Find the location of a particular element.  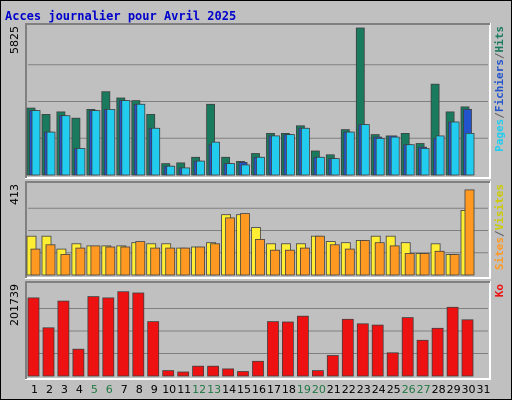

bottom-max-label: 201739 is located at coordinates (14, 305).